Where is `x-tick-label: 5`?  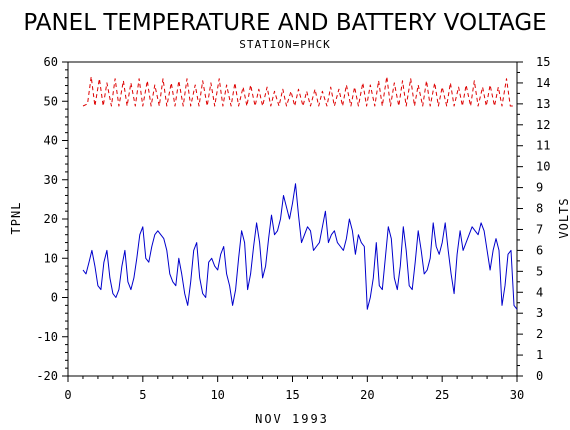 x-tick-label: 5 is located at coordinates (142, 395).